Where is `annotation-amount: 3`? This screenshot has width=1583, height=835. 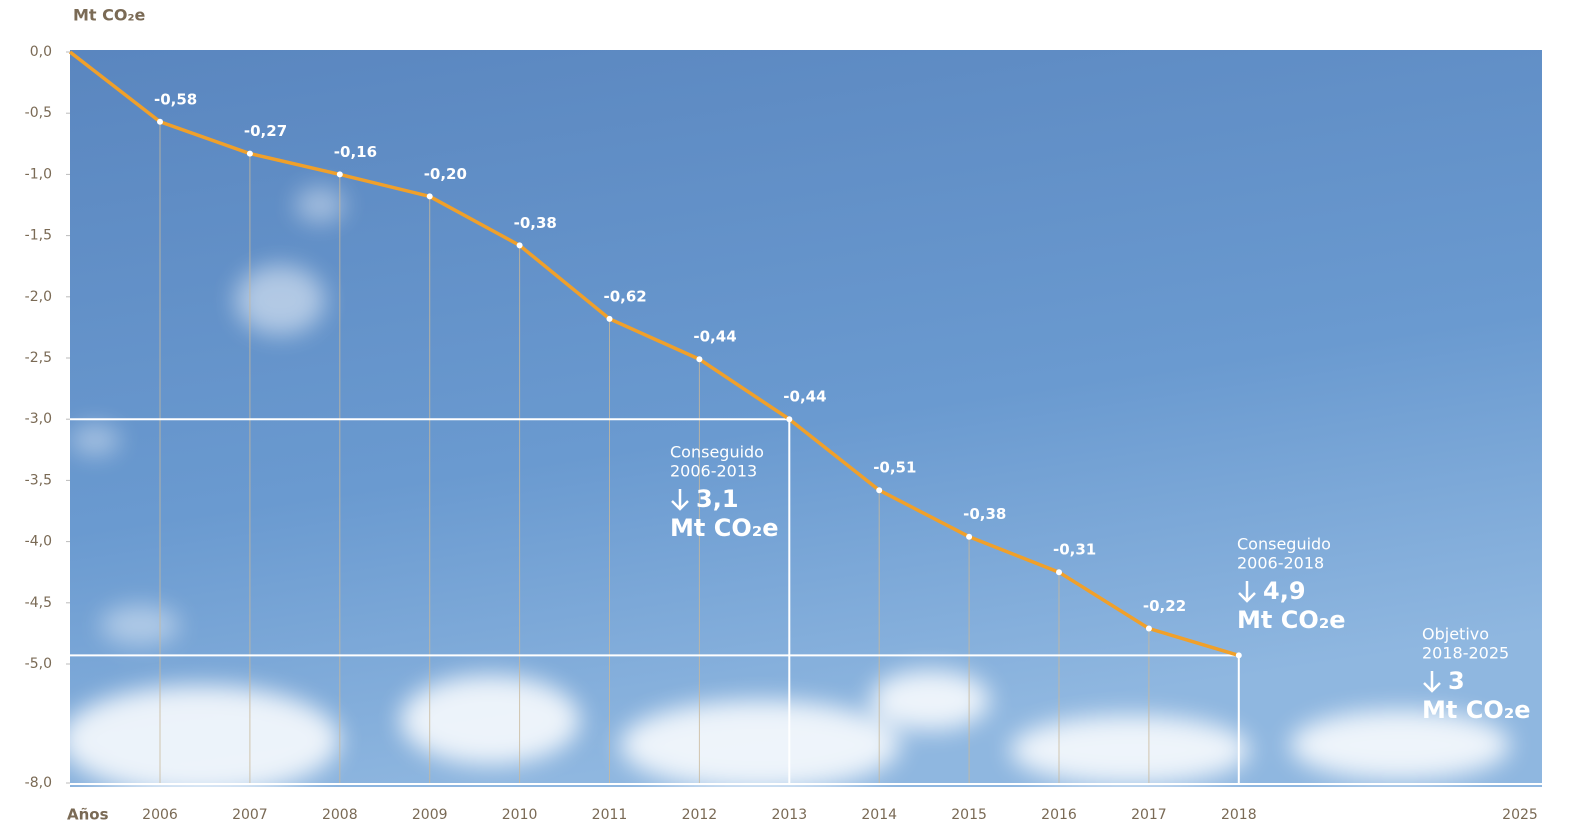 annotation-amount: 3 is located at coordinates (1456, 681).